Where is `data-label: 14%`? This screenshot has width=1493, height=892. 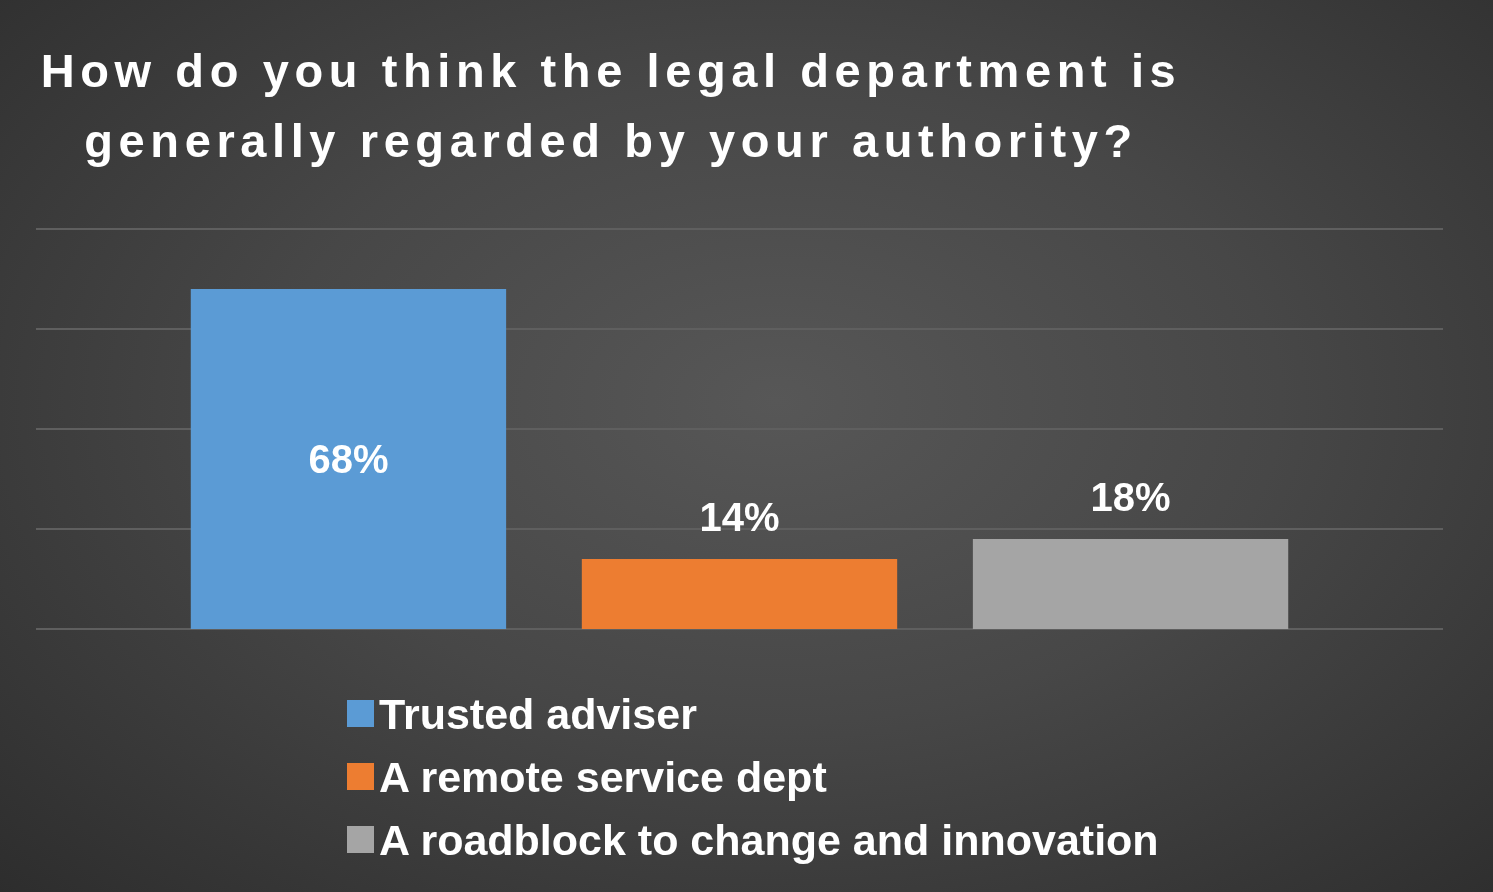
data-label: 14% is located at coordinates (739, 517).